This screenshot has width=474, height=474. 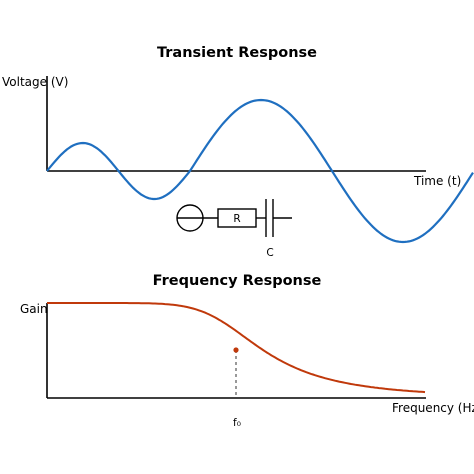 I want to click on cutoff-frequency-label: f₀, so click(x=237, y=423).